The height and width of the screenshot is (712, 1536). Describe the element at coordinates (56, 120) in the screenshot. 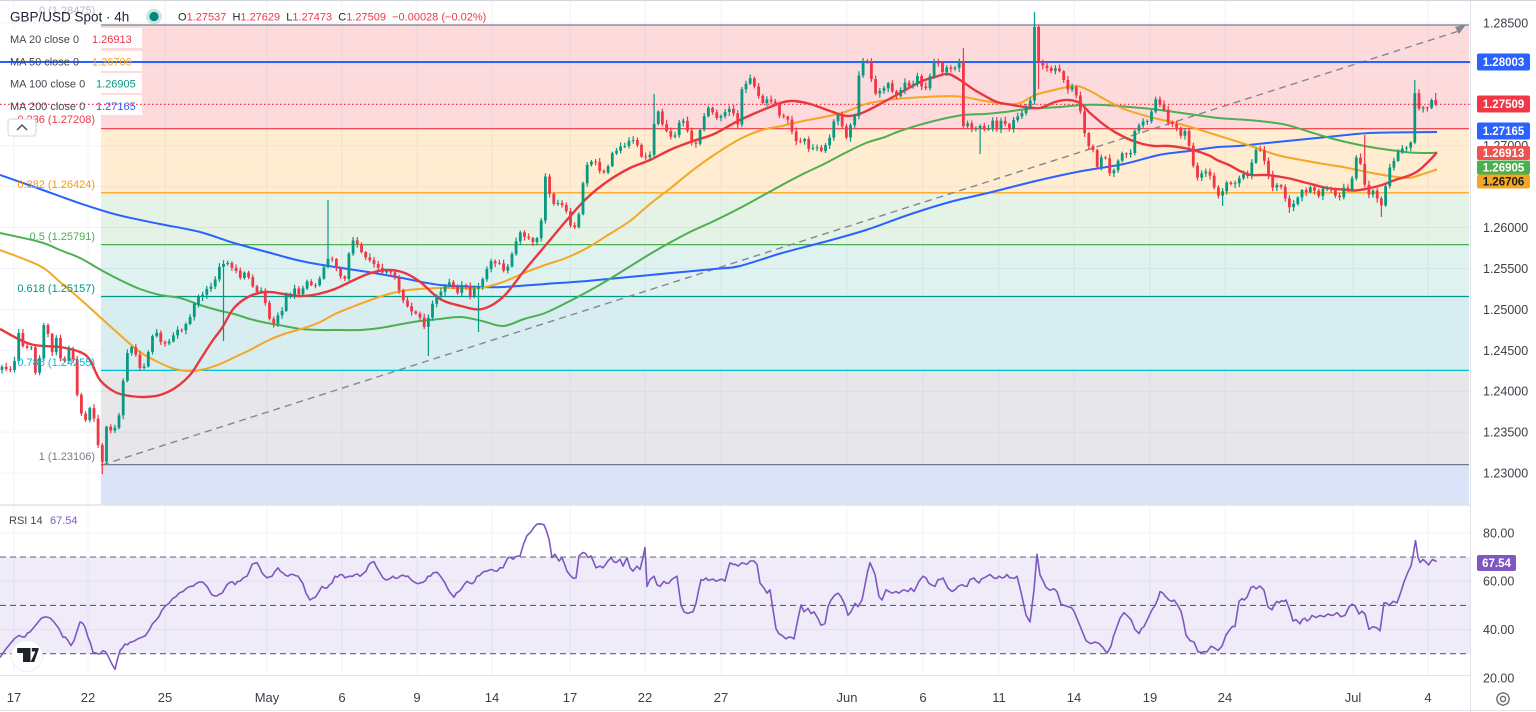

I see `svg-text: 0.236 (1.27208)` at that location.